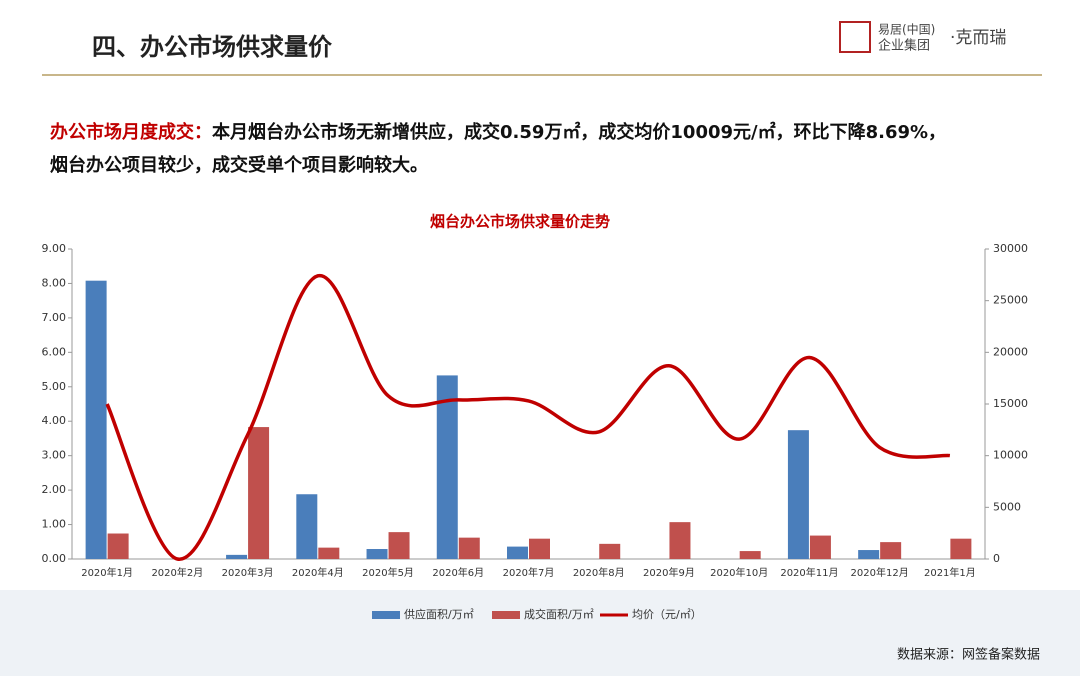 The image size is (1080, 676). I want to click on y-tick-label: 0.00, so click(54, 558).